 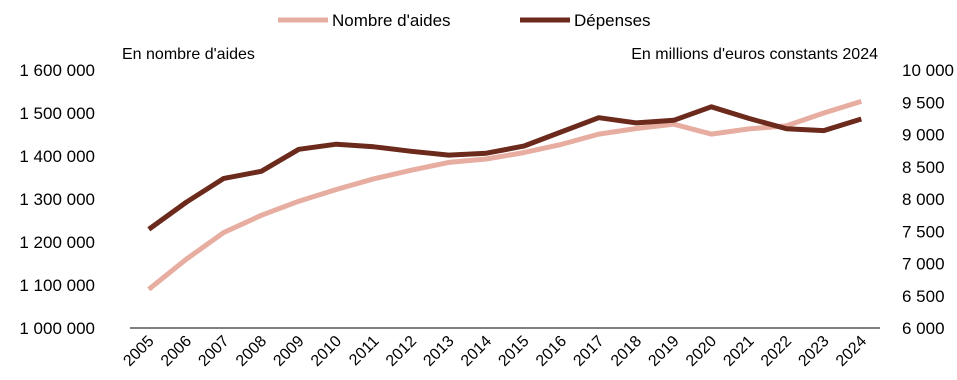 What do you see at coordinates (57, 285) in the screenshot?
I see `left-tick-label: 1 100 000` at bounding box center [57, 285].